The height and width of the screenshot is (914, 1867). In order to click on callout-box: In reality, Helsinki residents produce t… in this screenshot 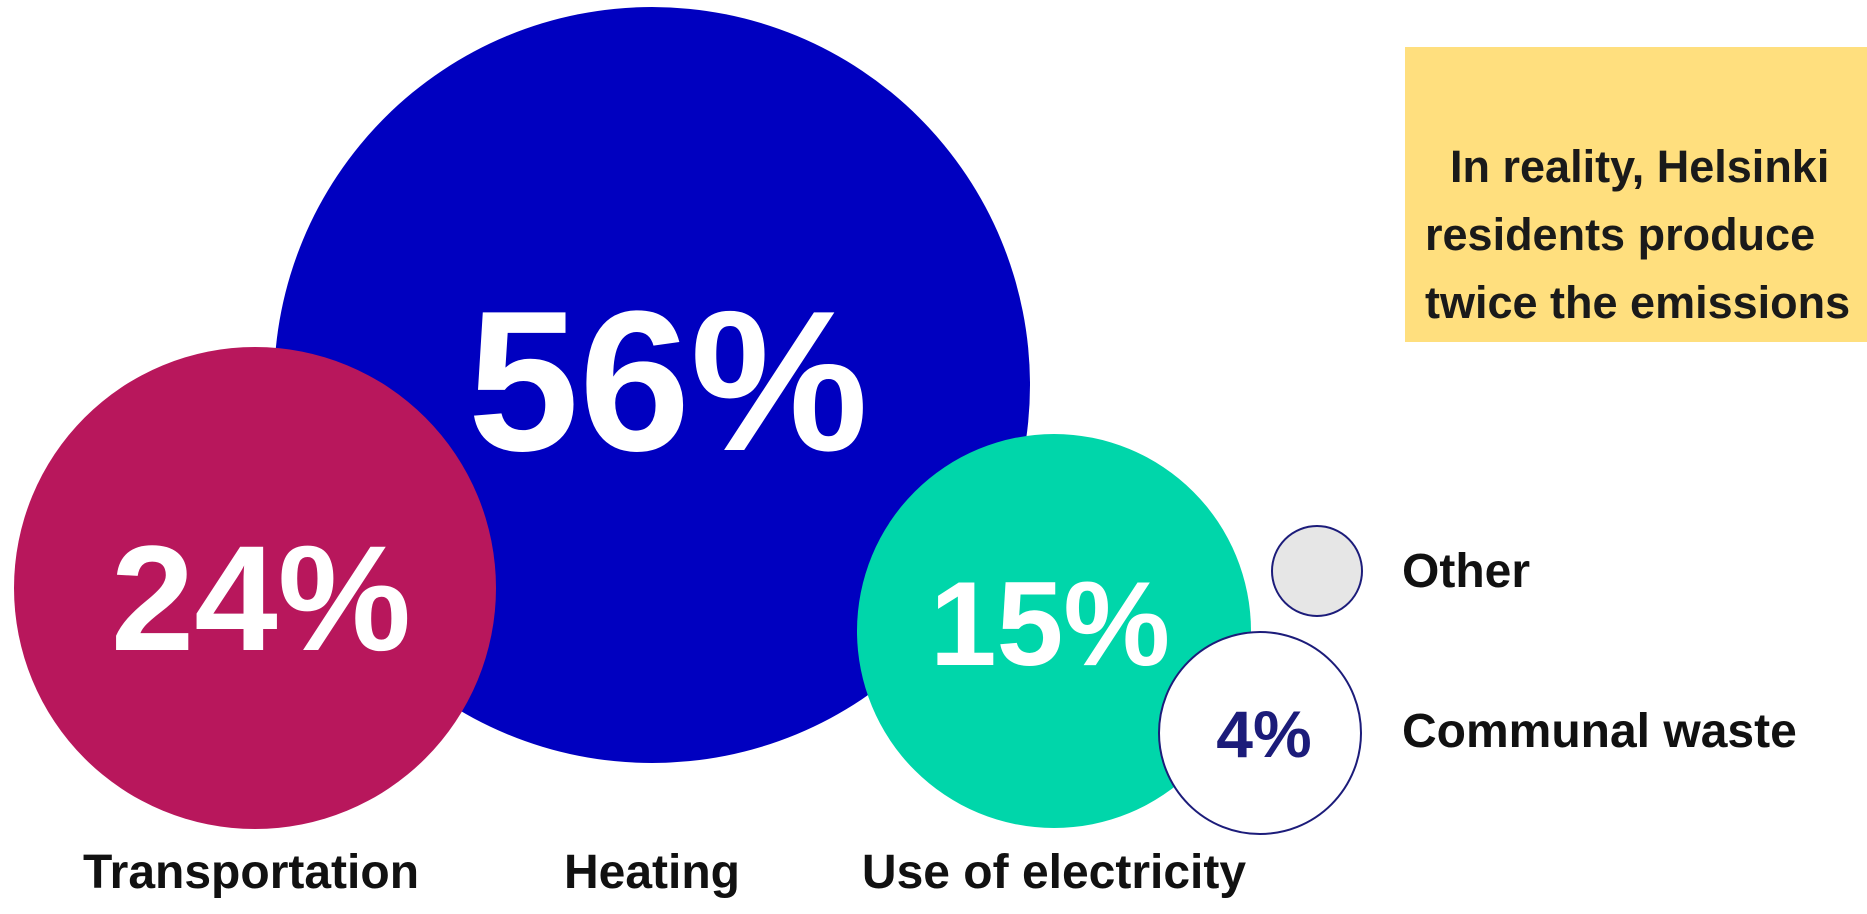, I will do `click(1636, 194)`.